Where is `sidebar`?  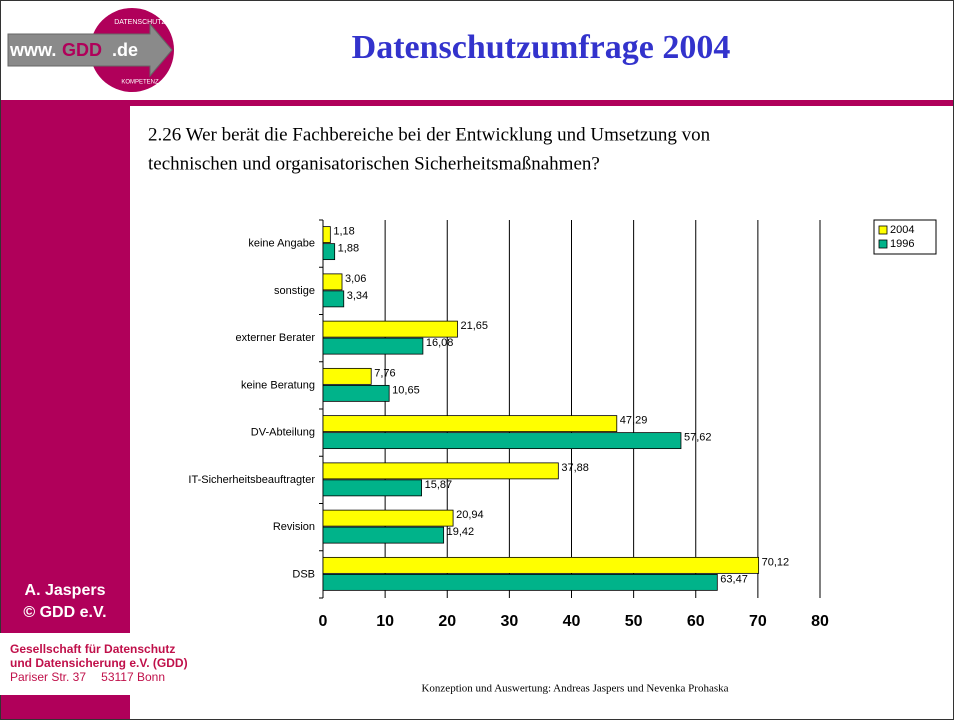
sidebar is located at coordinates (65, 410).